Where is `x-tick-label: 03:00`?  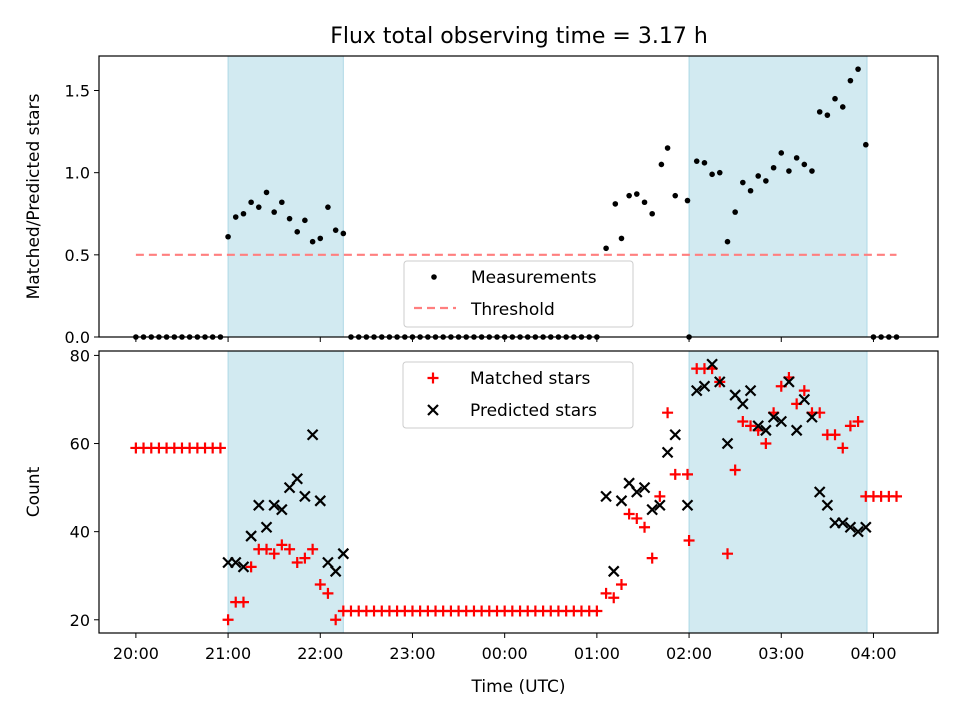 x-tick-label: 03:00 is located at coordinates (781, 653).